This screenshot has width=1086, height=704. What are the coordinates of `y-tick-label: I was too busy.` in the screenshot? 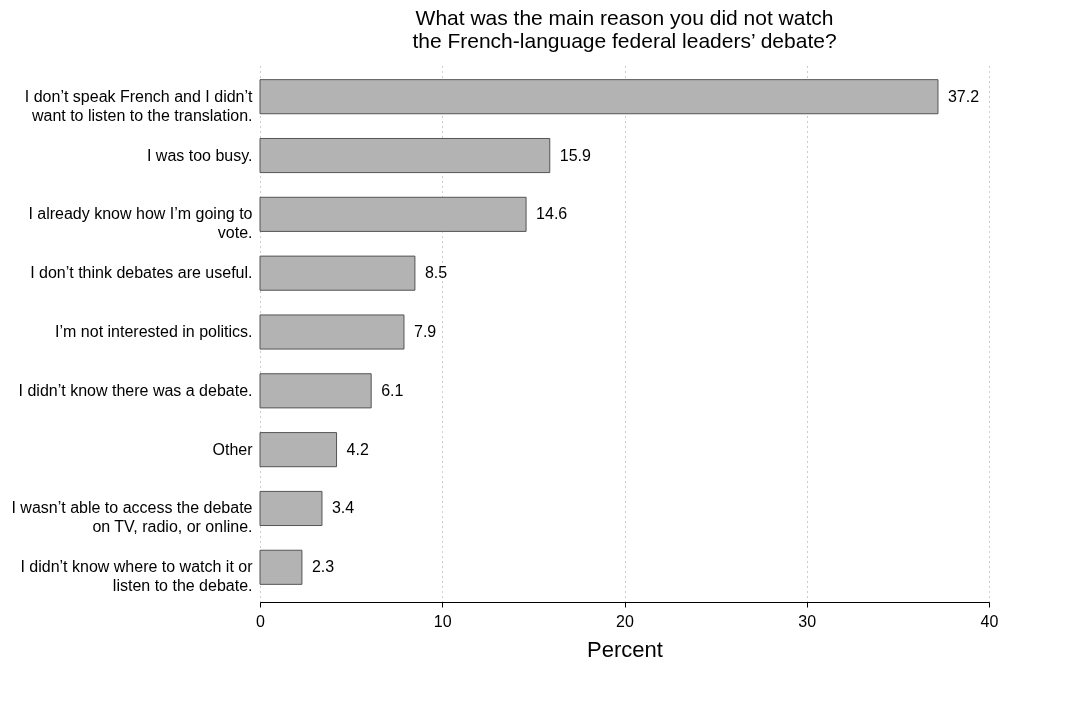 It's located at (199, 155).